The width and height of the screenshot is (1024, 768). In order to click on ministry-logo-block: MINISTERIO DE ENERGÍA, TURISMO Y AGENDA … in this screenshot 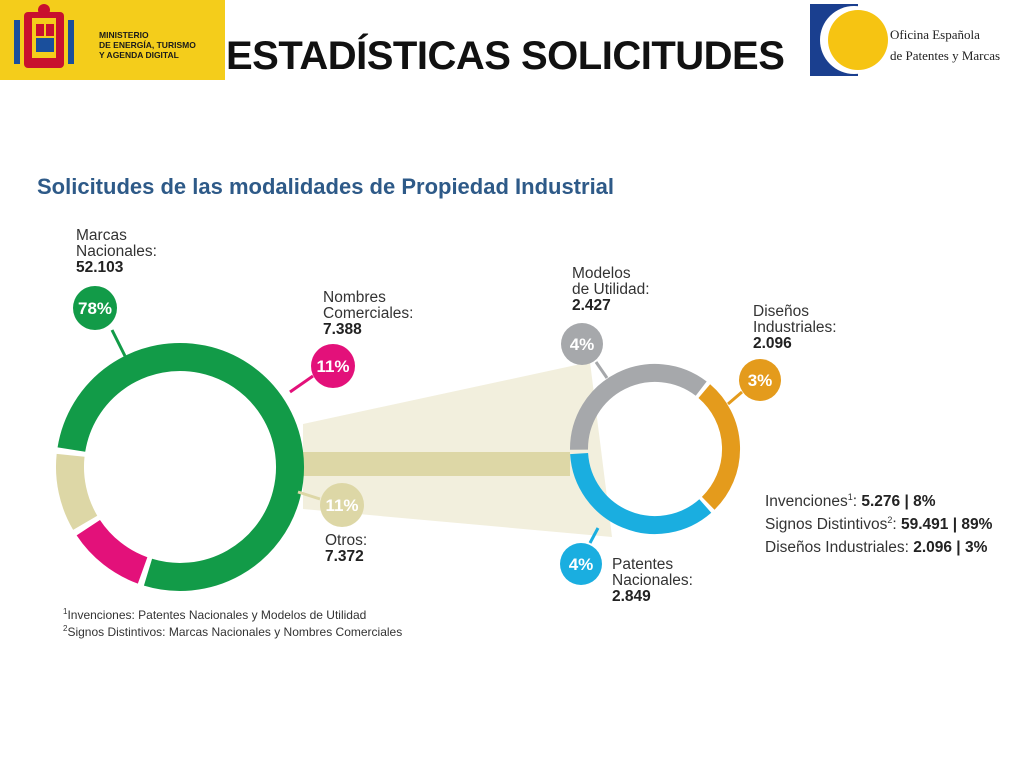, I will do `click(112, 40)`.